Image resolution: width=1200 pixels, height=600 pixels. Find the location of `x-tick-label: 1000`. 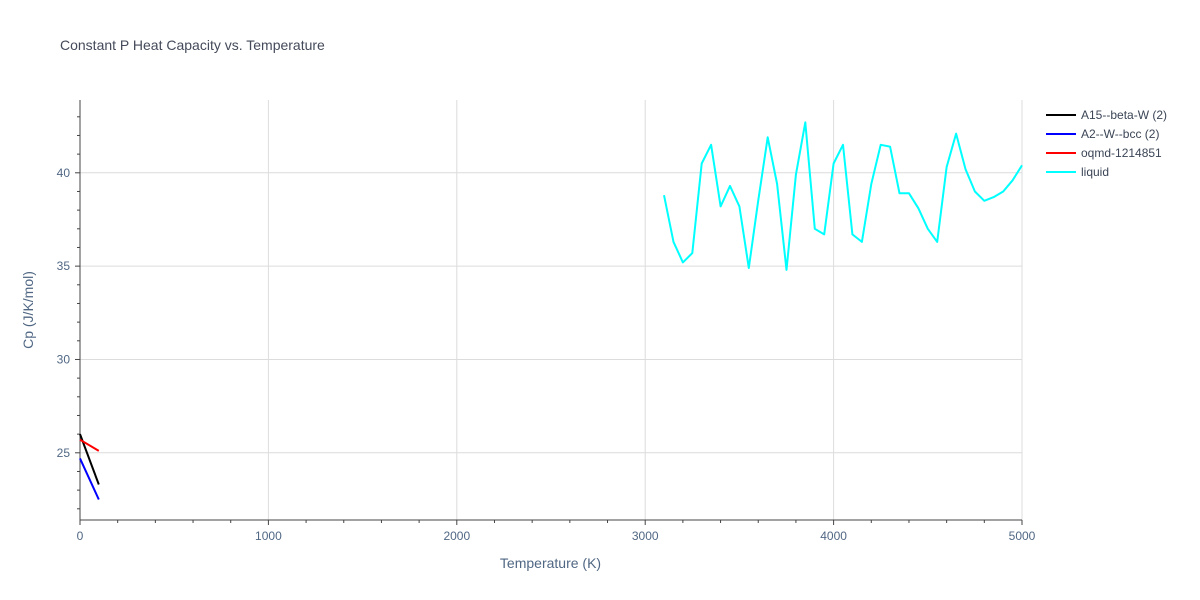

x-tick-label: 1000 is located at coordinates (268, 536).